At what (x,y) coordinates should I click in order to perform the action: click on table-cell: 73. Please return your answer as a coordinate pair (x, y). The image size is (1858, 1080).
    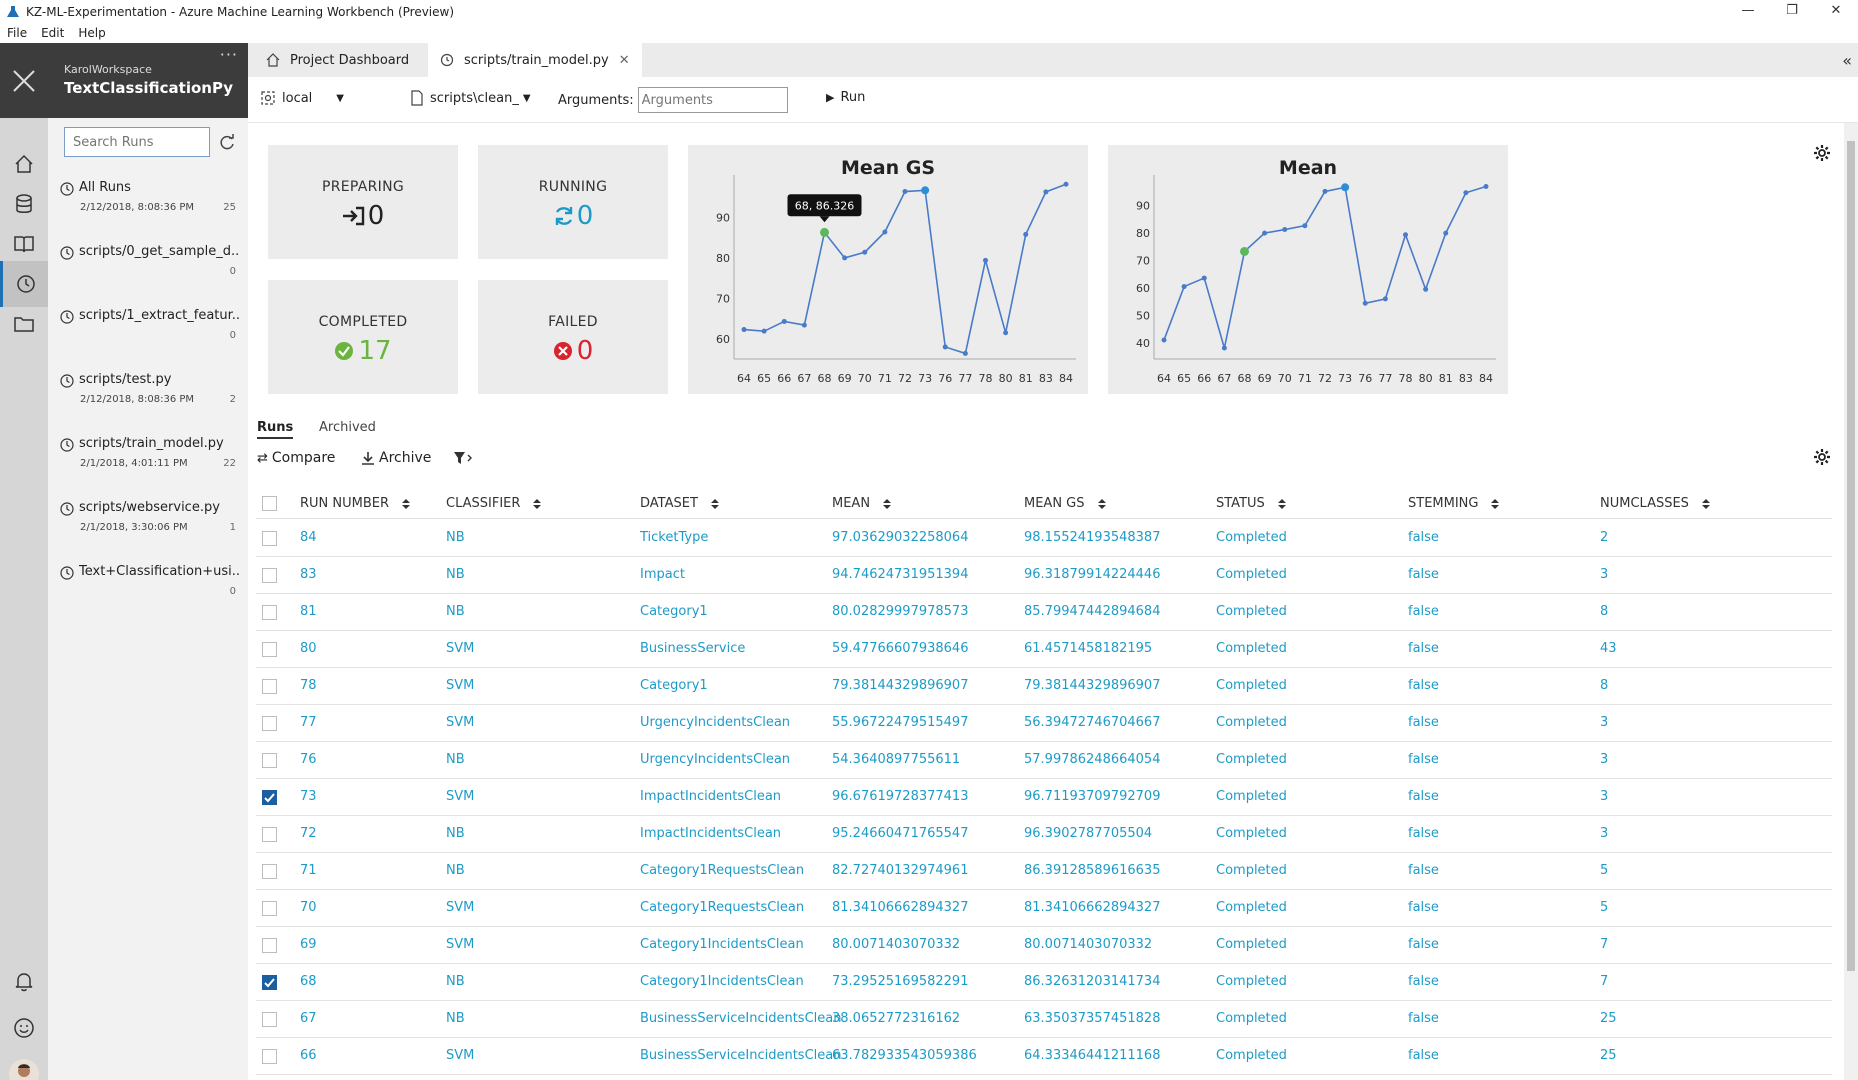
    Looking at the image, I should click on (308, 796).